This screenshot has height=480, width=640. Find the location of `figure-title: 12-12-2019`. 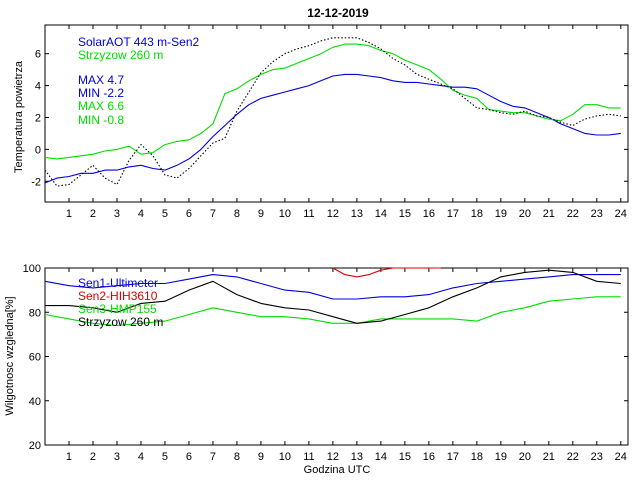

figure-title: 12-12-2019 is located at coordinates (338, 13).